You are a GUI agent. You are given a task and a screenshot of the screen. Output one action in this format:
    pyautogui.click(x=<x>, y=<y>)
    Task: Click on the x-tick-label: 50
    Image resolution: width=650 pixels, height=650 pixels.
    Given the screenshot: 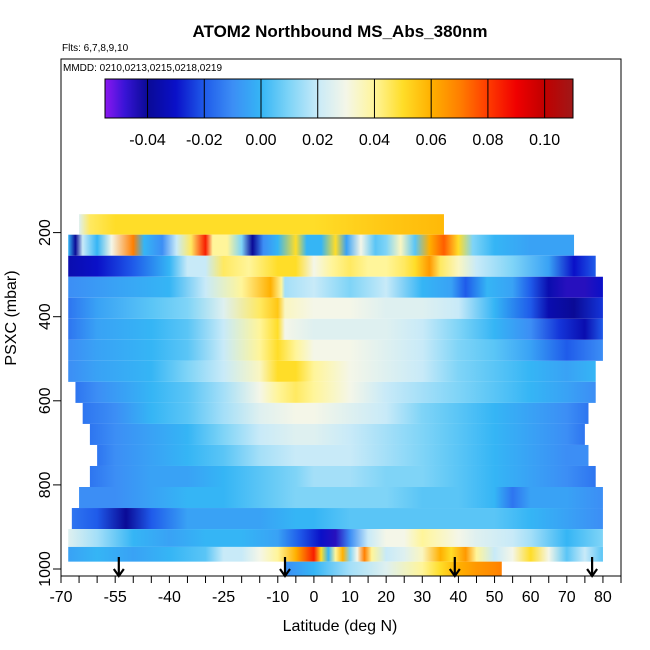 What is the action you would take?
    pyautogui.click(x=495, y=597)
    